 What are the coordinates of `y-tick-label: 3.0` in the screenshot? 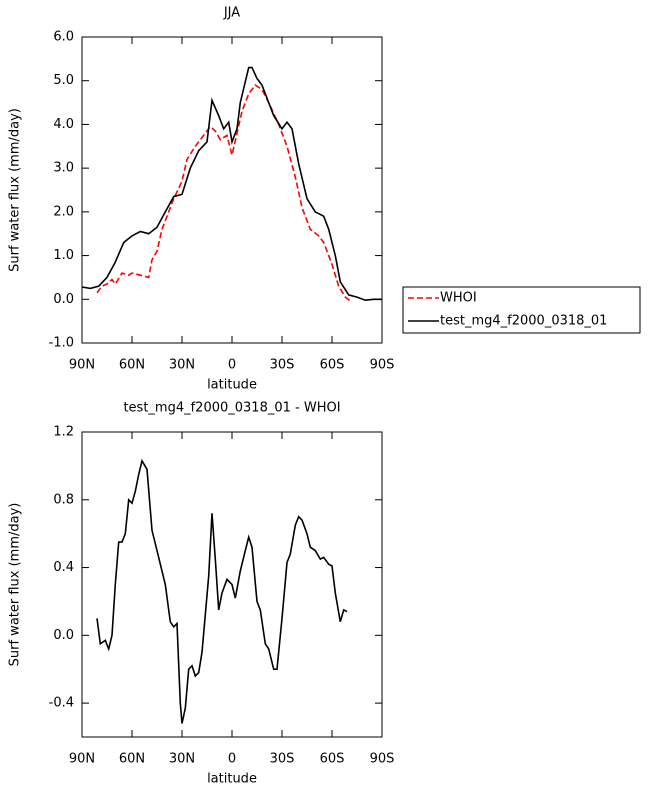 It's located at (63, 168).